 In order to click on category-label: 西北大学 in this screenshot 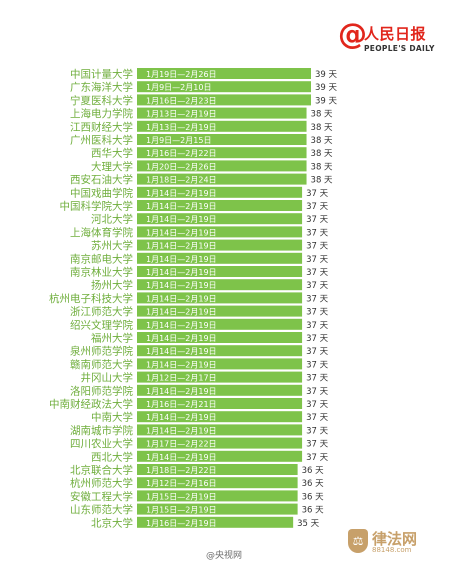, I will do `click(112, 456)`.